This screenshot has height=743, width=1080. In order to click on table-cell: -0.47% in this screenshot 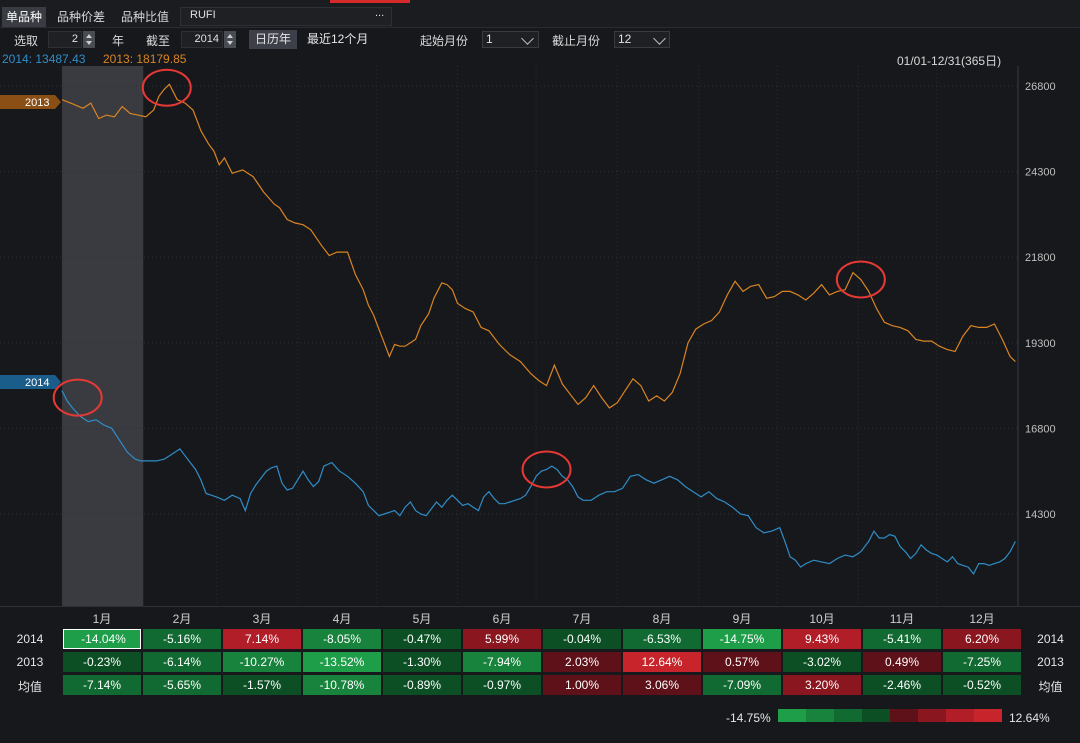, I will do `click(422, 639)`.